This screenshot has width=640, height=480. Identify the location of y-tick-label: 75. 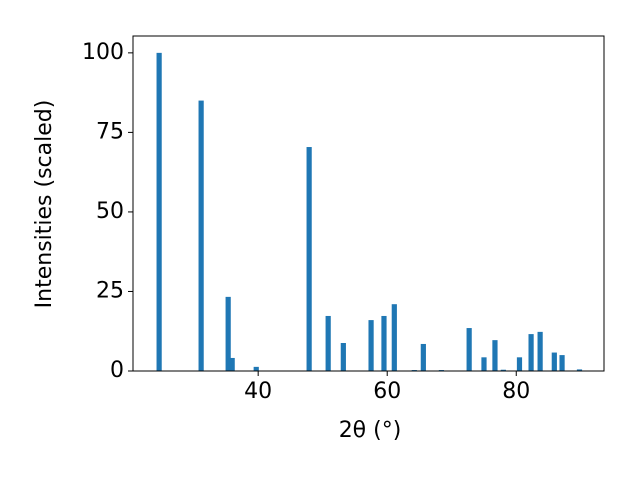
(110, 131).